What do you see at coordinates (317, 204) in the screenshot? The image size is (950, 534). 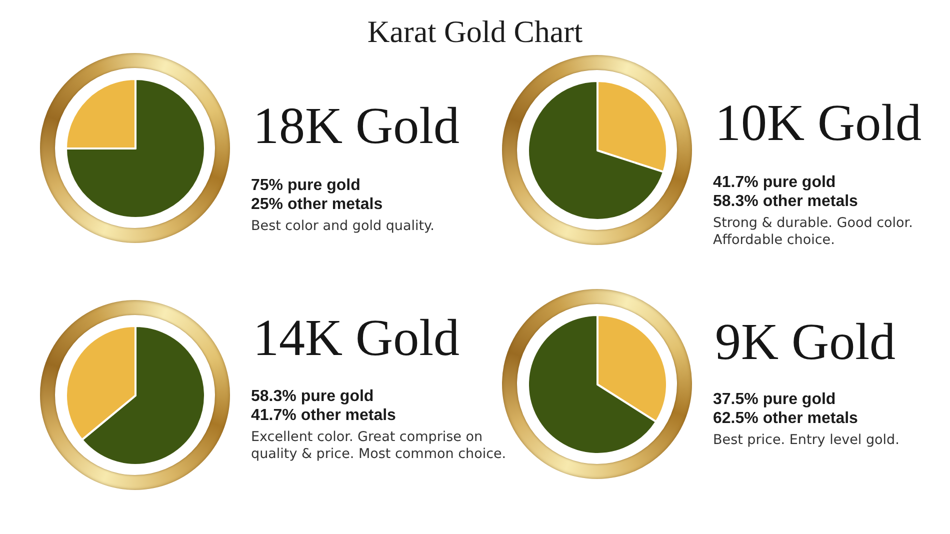 I see `text: 25% other metals` at bounding box center [317, 204].